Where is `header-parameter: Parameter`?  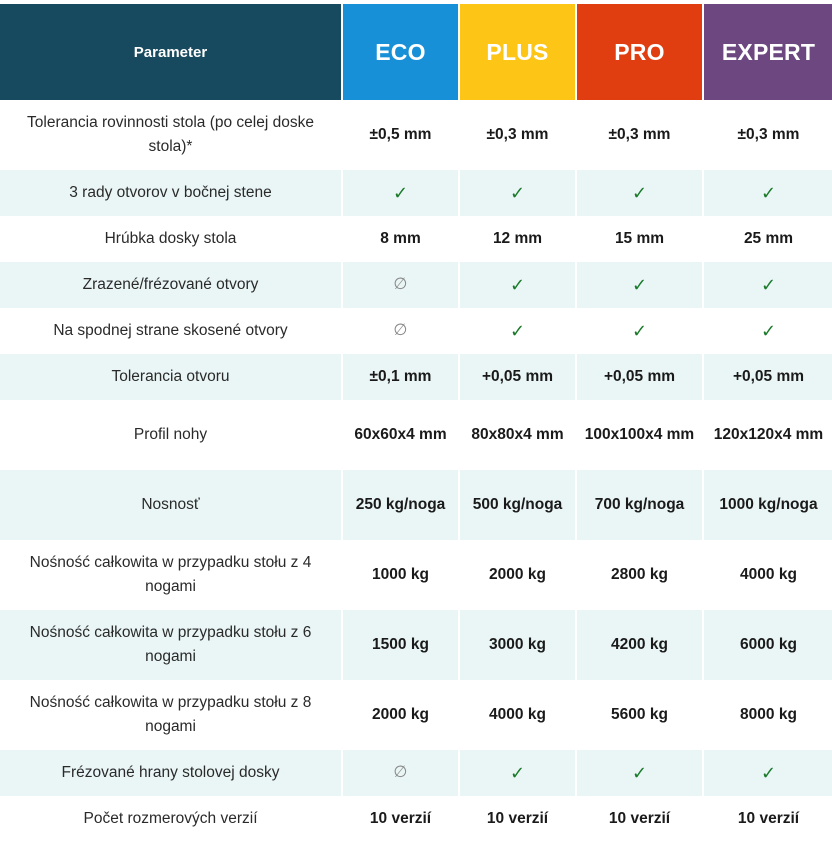
header-parameter: Parameter is located at coordinates (170, 52).